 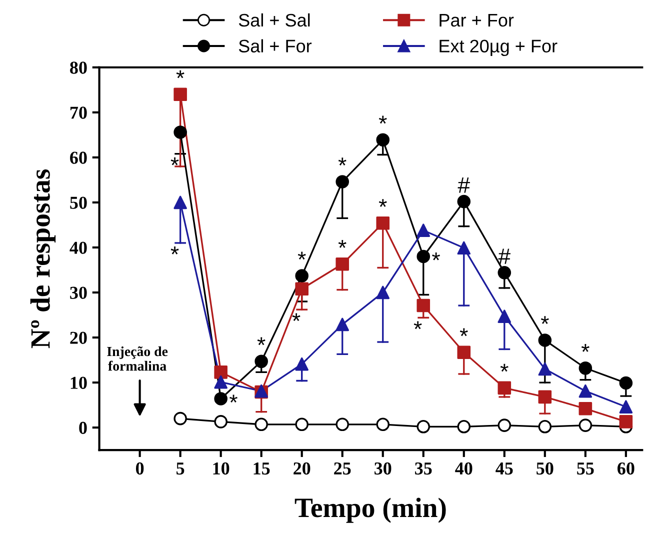 What do you see at coordinates (463, 468) in the screenshot?
I see `x-tick-label: 40` at bounding box center [463, 468].